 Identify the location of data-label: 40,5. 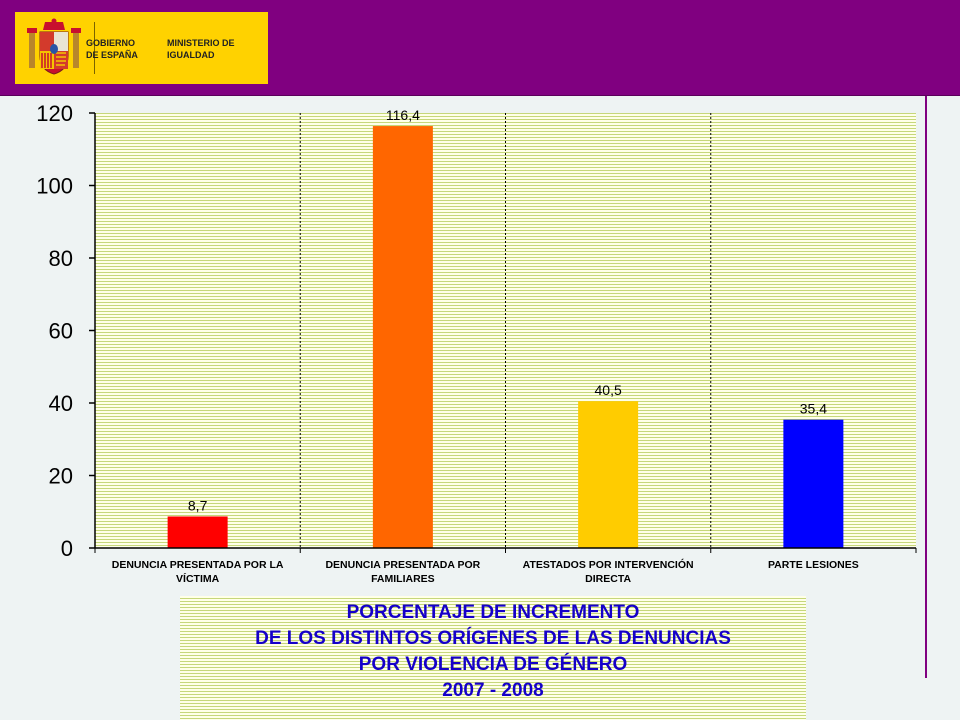
(608, 390).